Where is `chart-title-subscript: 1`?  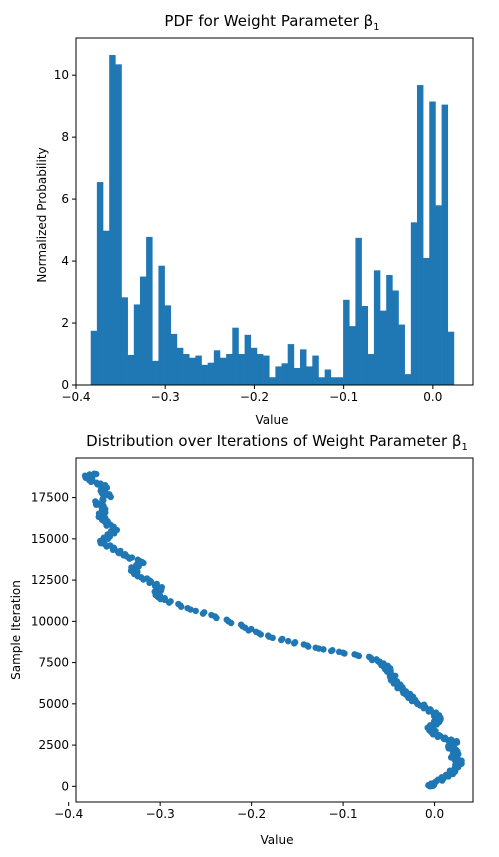 chart-title-subscript: 1 is located at coordinates (464, 447).